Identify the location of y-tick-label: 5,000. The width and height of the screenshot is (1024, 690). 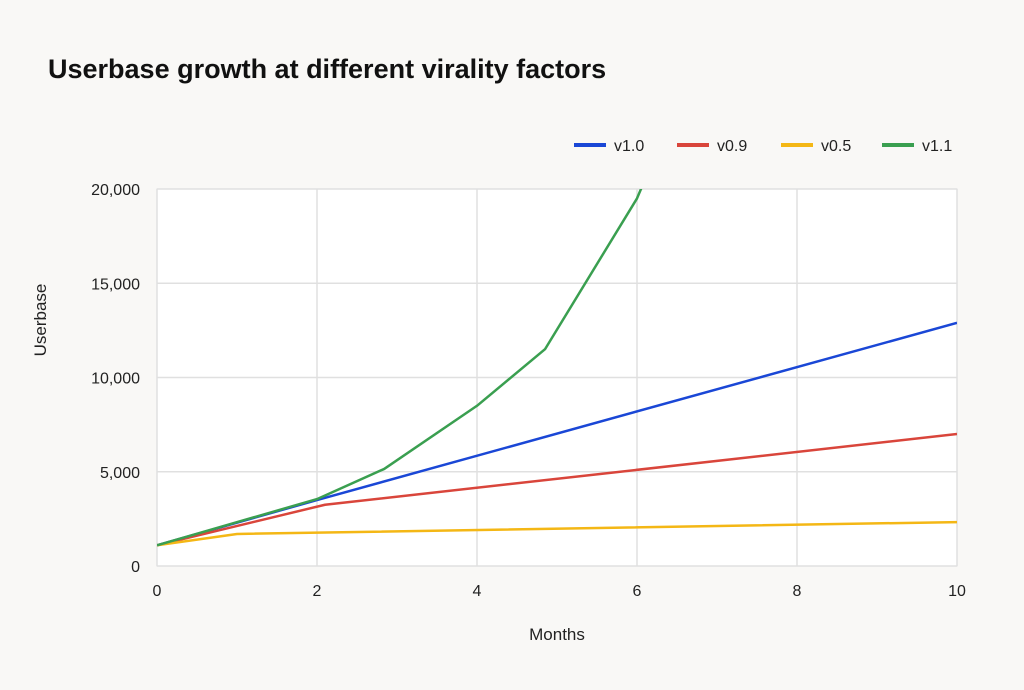
(120, 473).